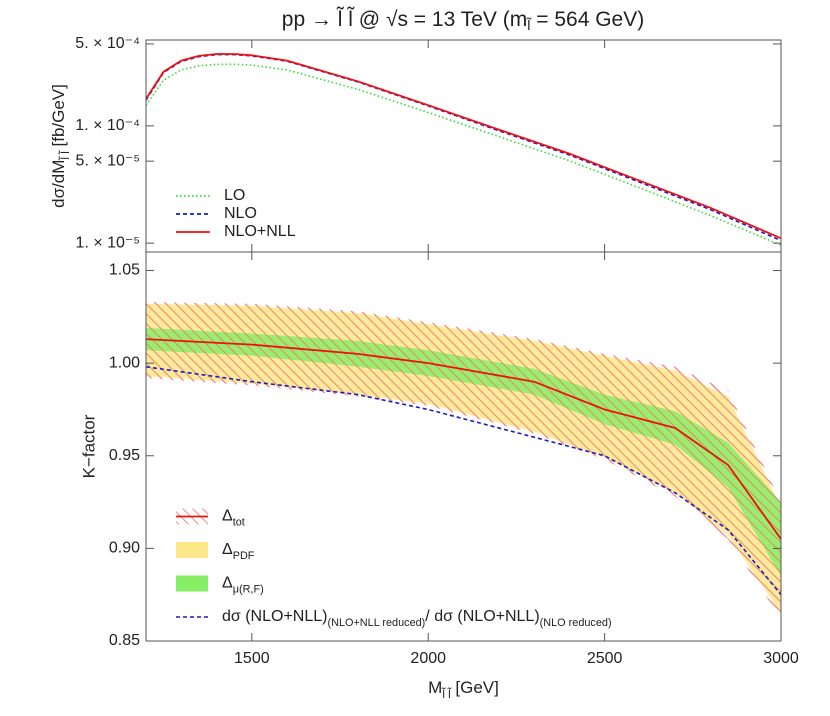 The width and height of the screenshot is (830, 716). Describe the element at coordinates (240, 213) in the screenshot. I see `legend-label: NLO` at that location.